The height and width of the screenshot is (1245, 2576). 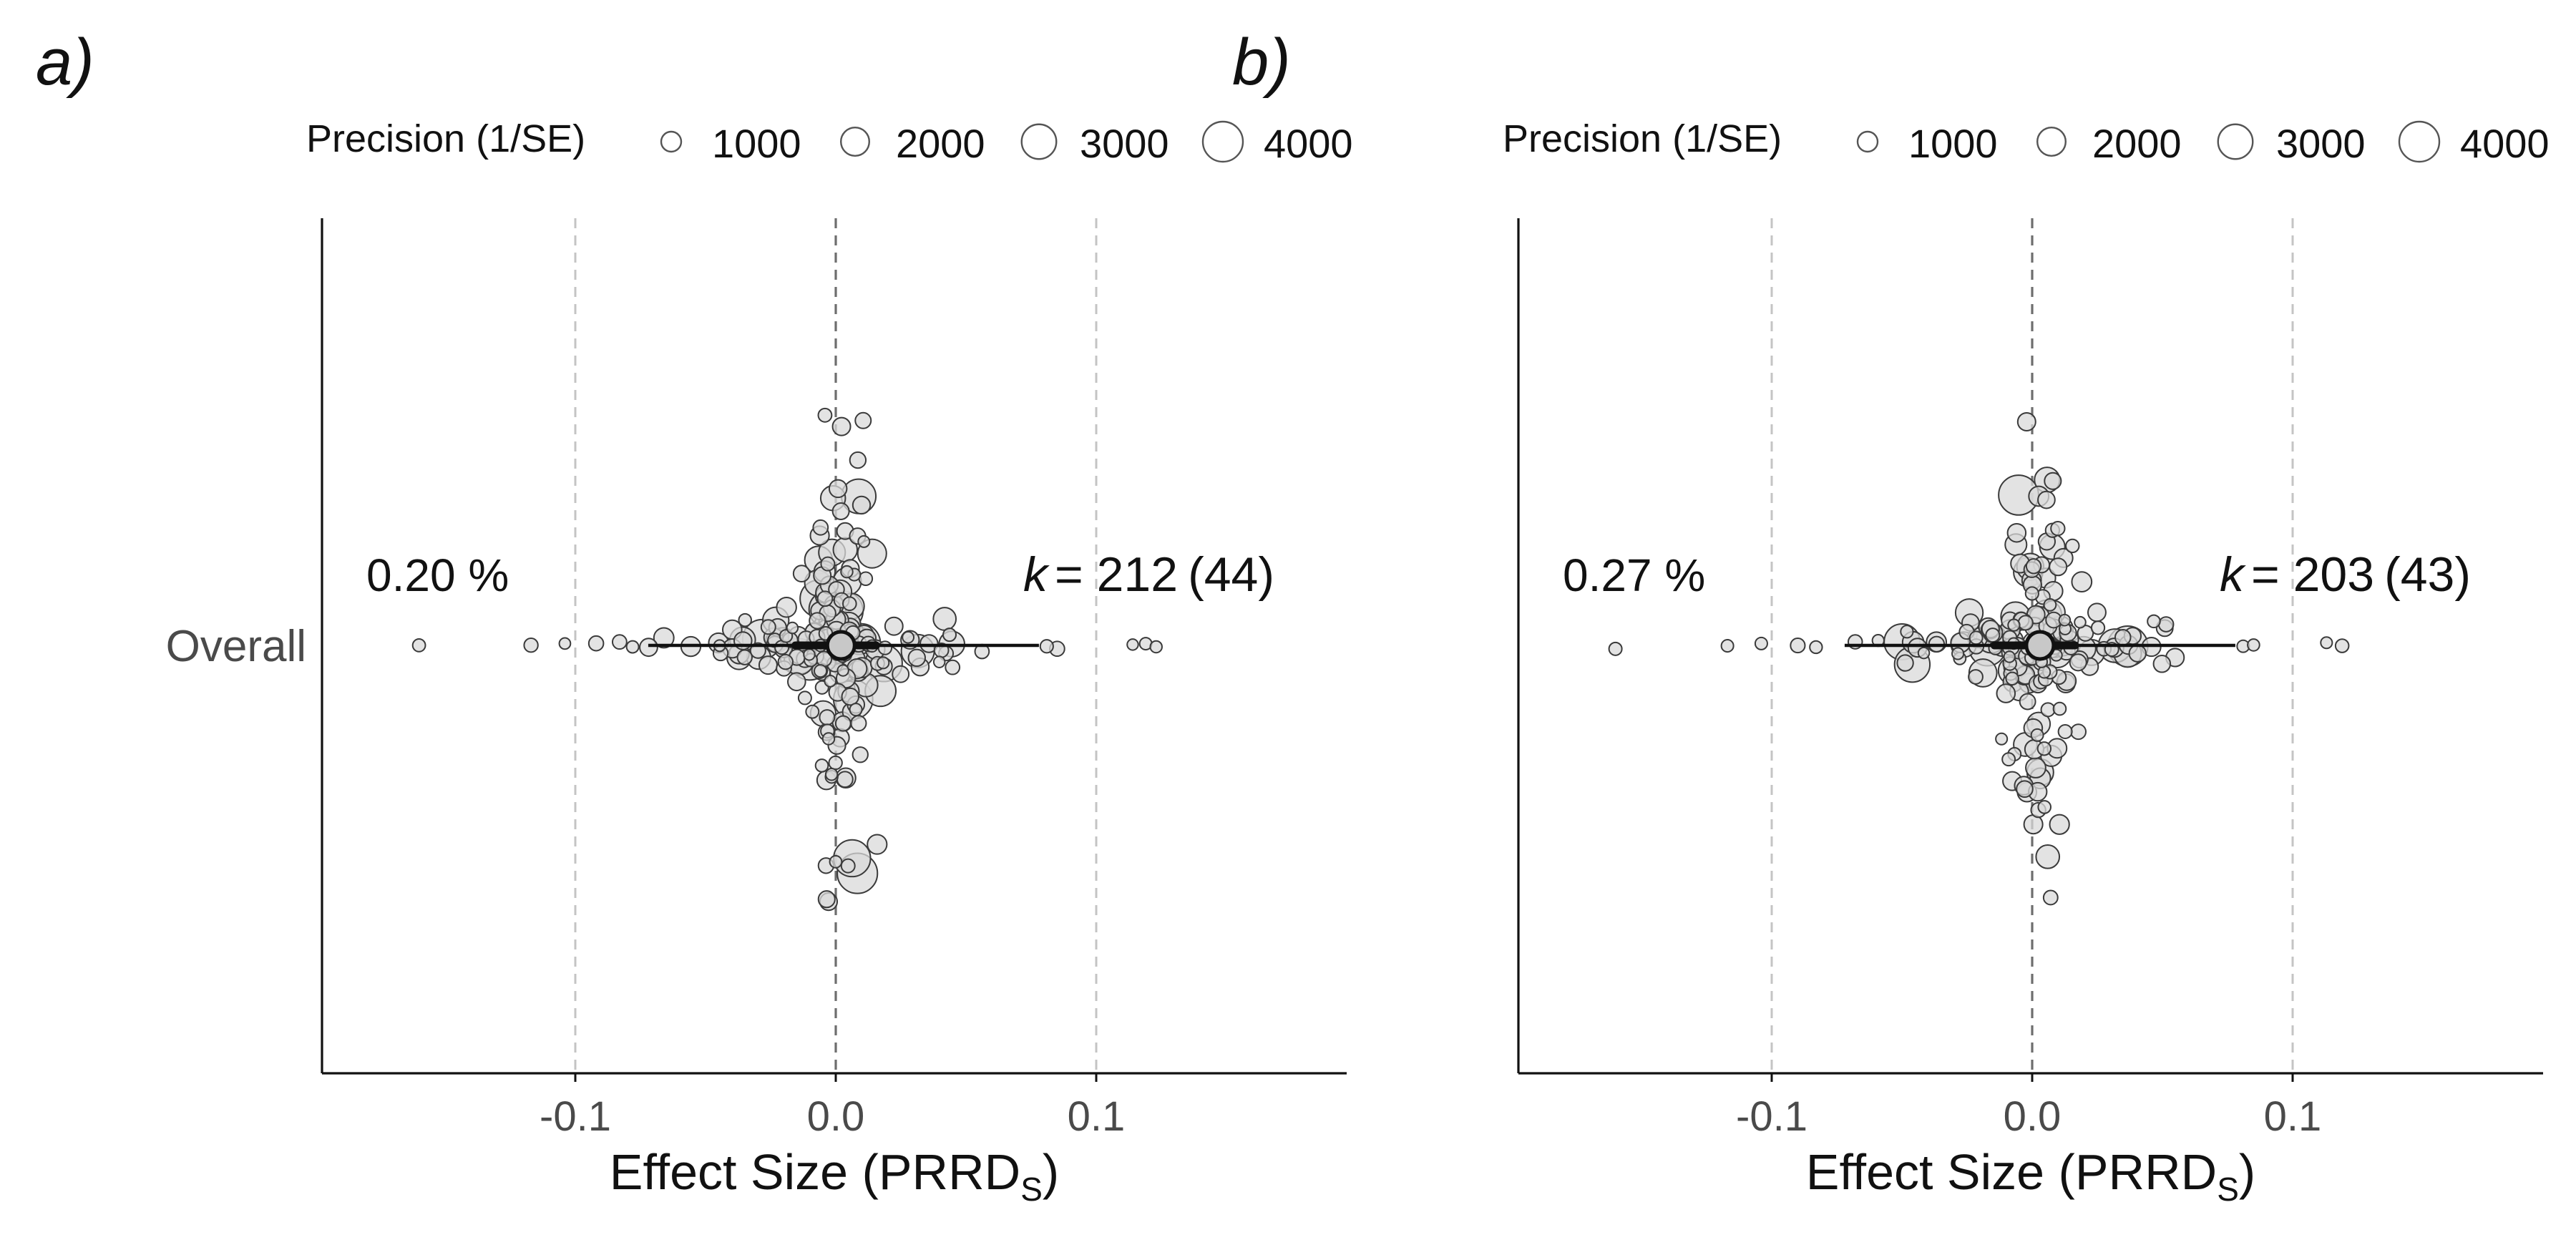 What do you see at coordinates (1116, 575) in the screenshot?
I see `k-value: = 212` at bounding box center [1116, 575].